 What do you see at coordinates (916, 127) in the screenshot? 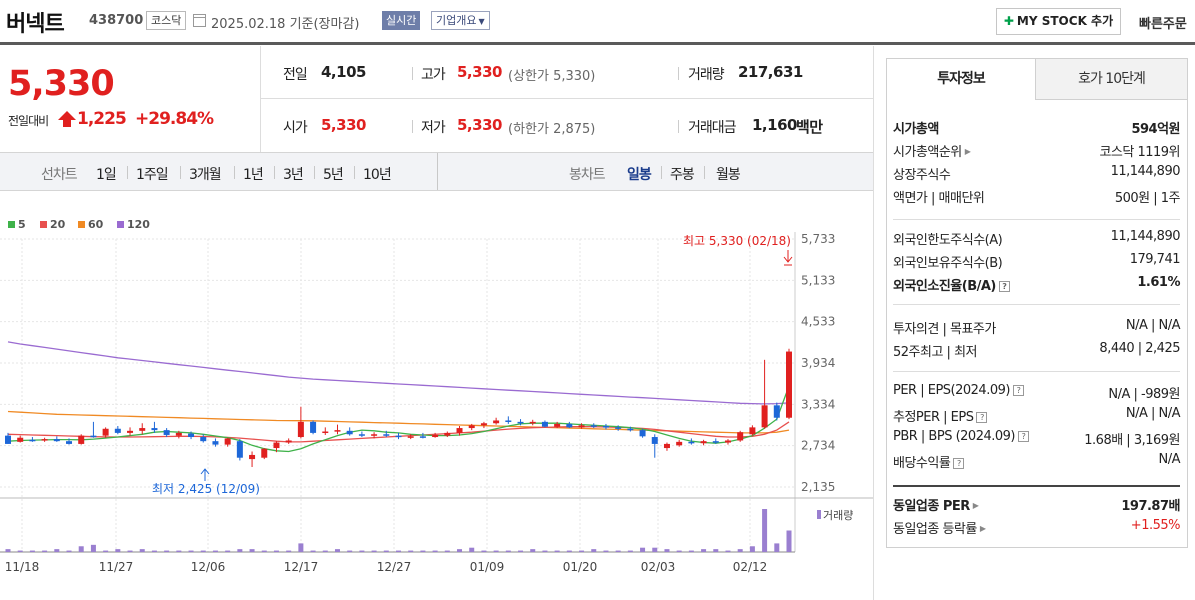
I see `panel-row-label: 시가총액` at bounding box center [916, 127].